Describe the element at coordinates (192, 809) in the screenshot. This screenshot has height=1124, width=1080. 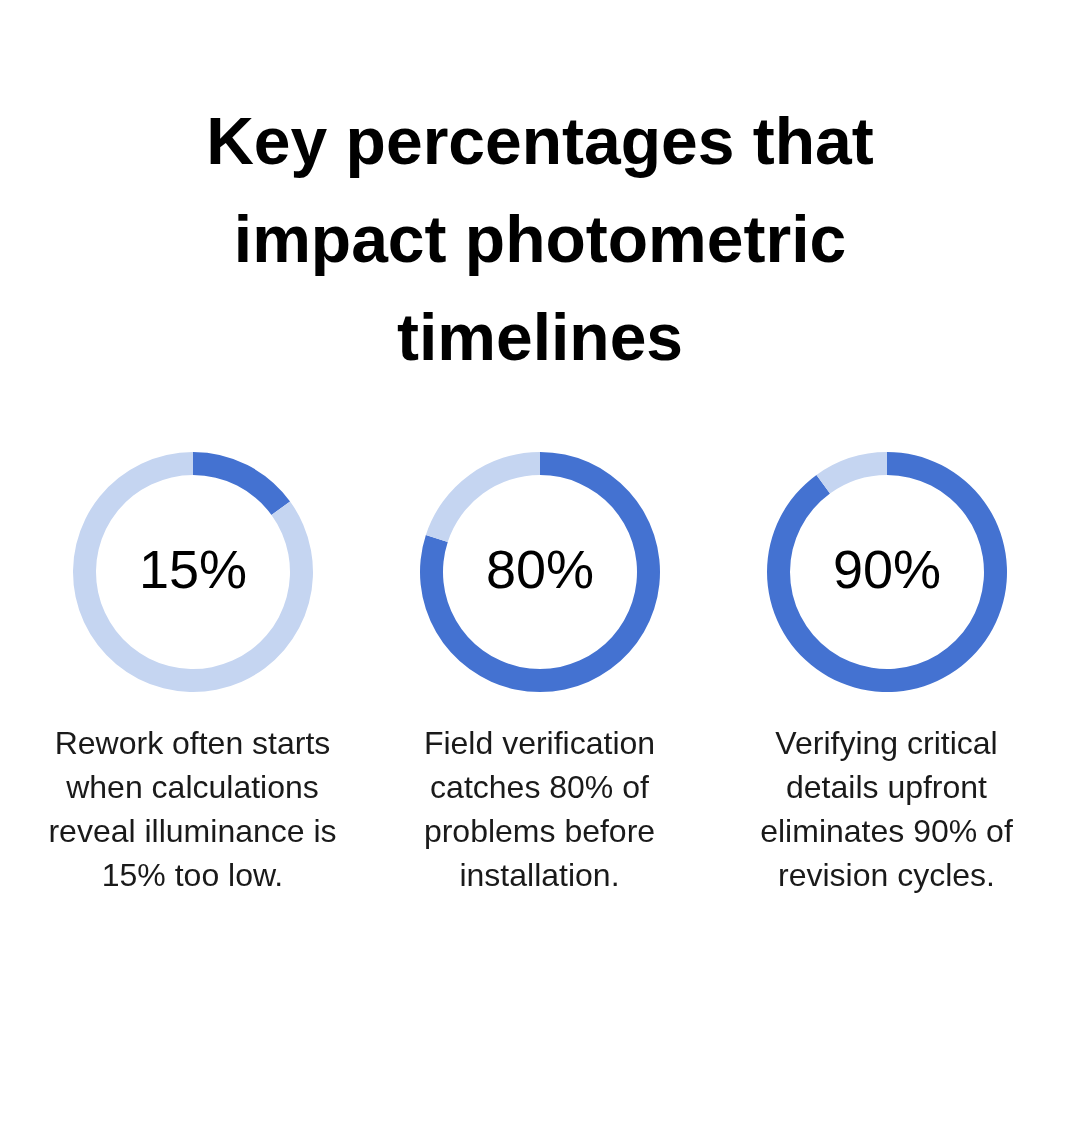
I see `text: Rework often starts when calculations reveal illuminance is 15% too low.` at that location.